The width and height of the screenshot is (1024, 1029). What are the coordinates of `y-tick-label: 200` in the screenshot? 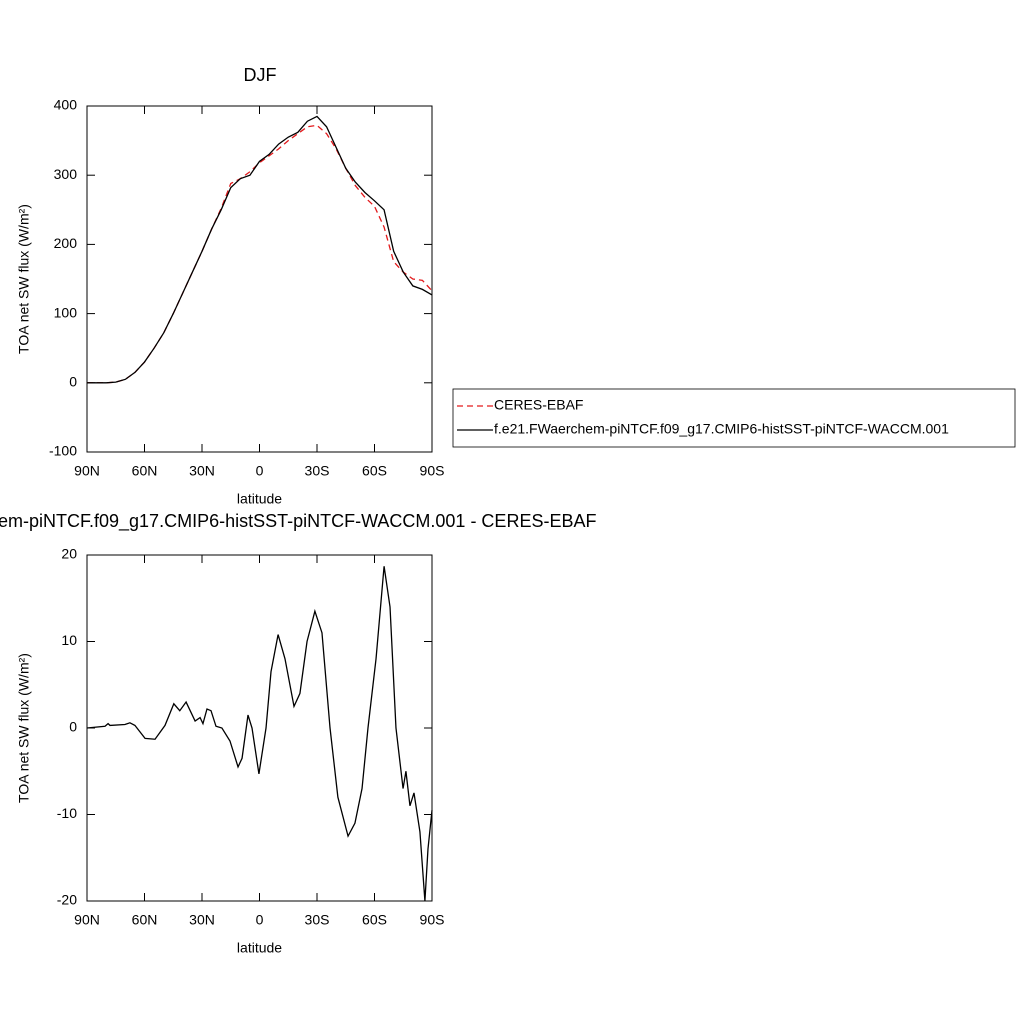 It's located at (66, 243).